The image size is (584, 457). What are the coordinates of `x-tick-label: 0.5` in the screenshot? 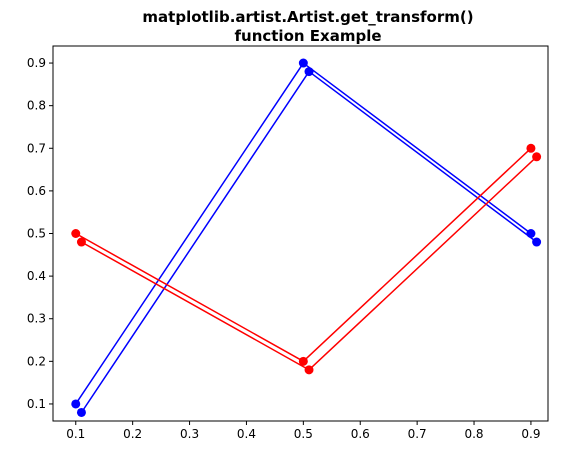 It's located at (303, 434).